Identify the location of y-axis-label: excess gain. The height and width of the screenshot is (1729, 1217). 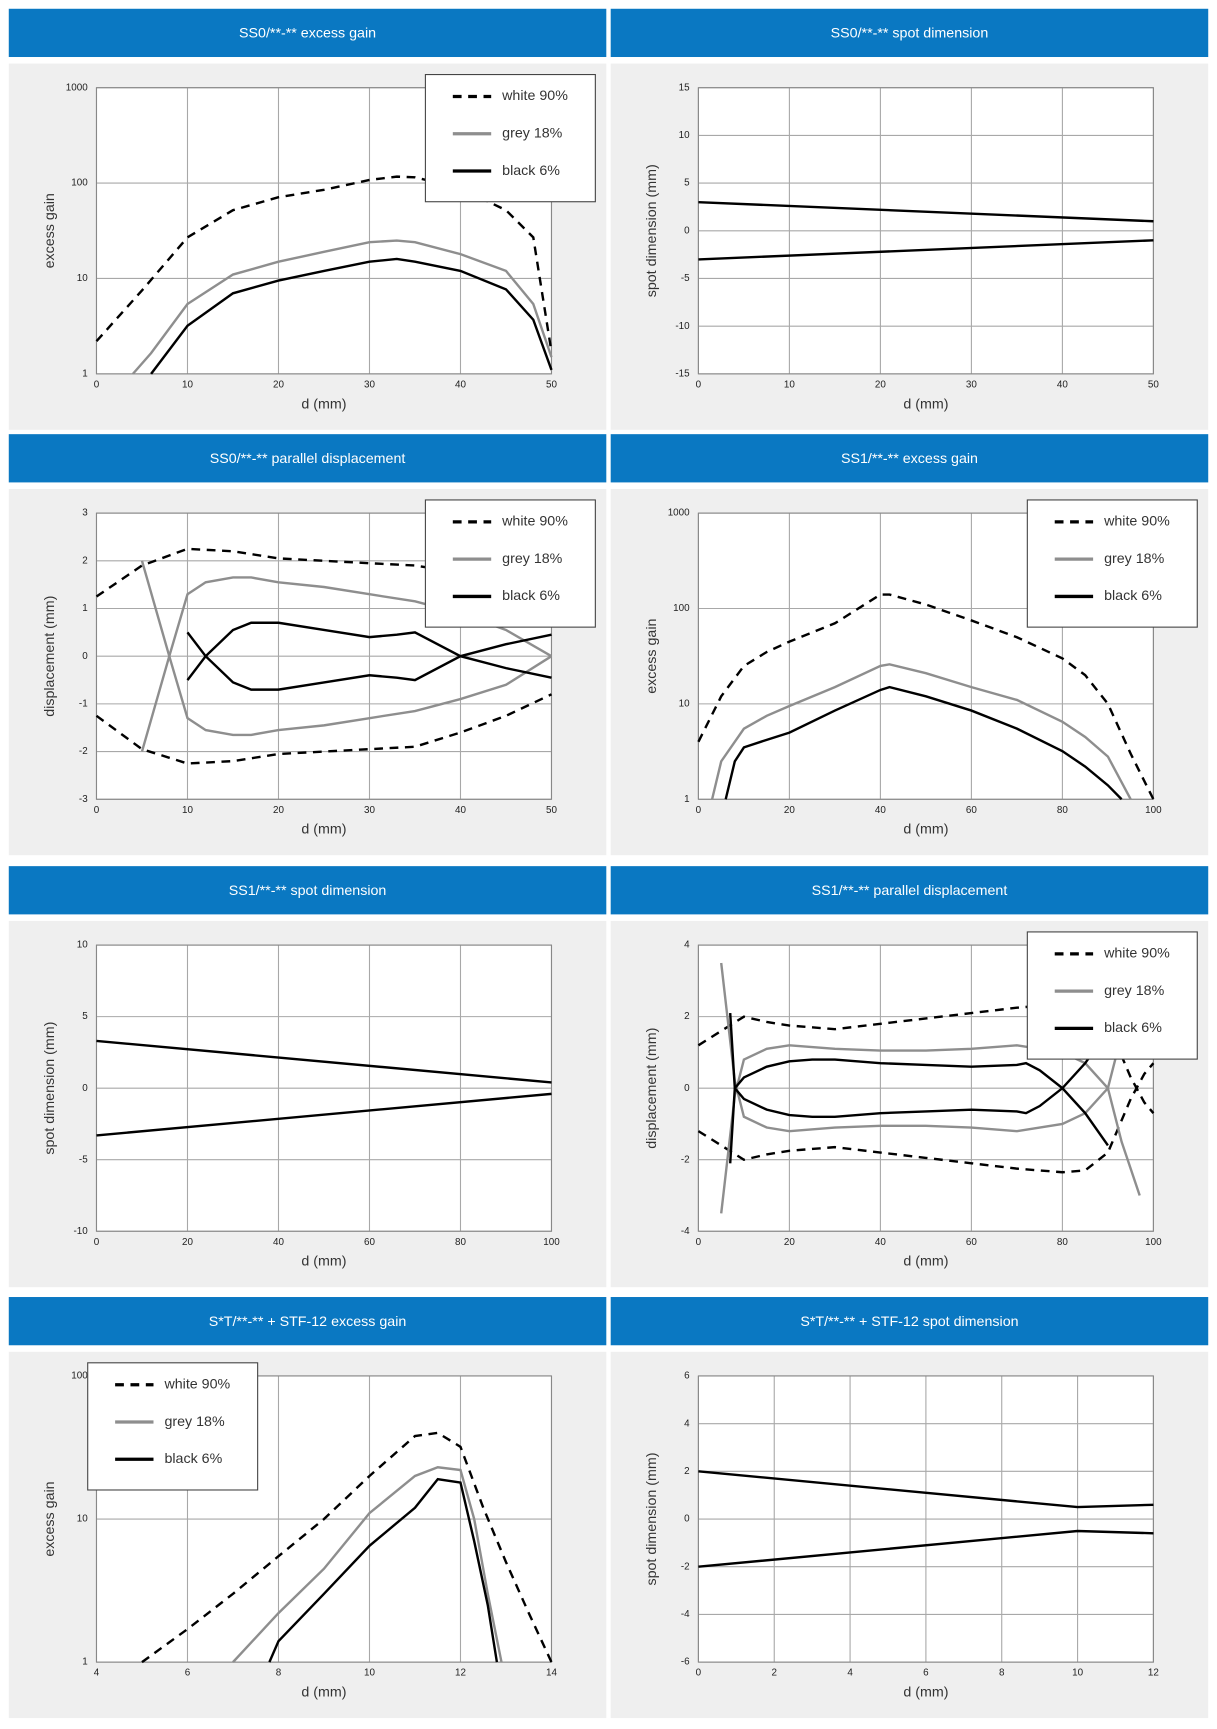
(50, 230).